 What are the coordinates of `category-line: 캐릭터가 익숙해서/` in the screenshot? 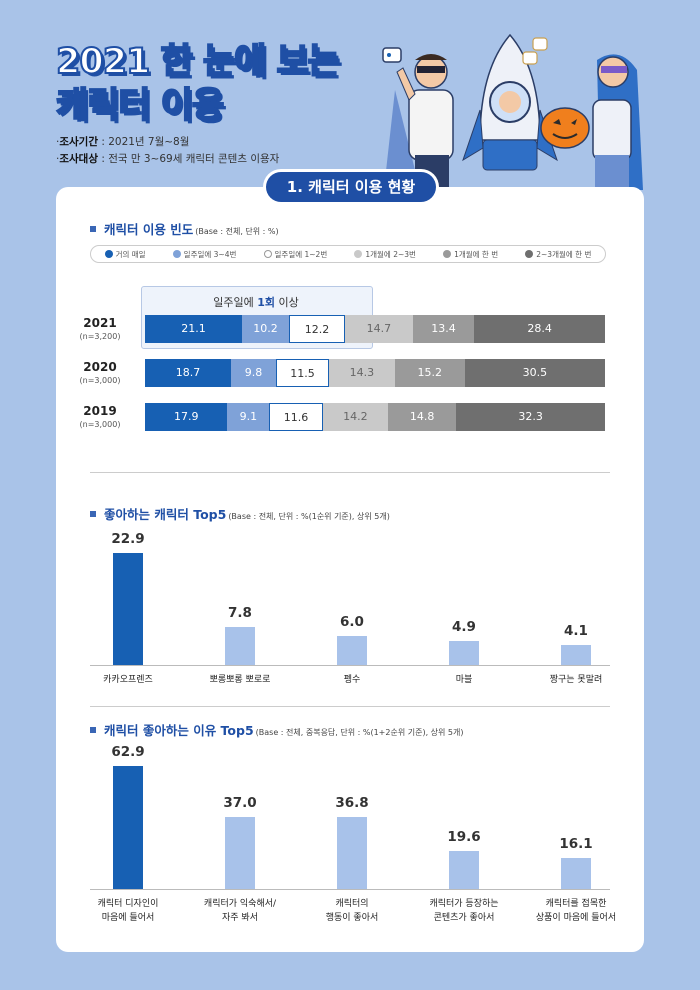 It's located at (240, 904).